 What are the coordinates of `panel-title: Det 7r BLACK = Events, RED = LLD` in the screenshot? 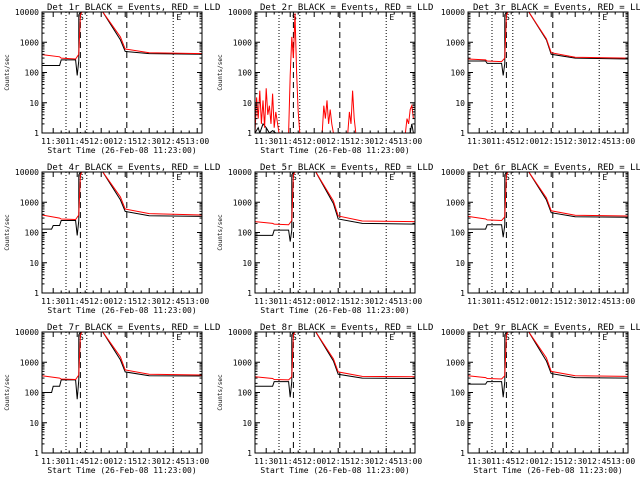 It's located at (133, 328).